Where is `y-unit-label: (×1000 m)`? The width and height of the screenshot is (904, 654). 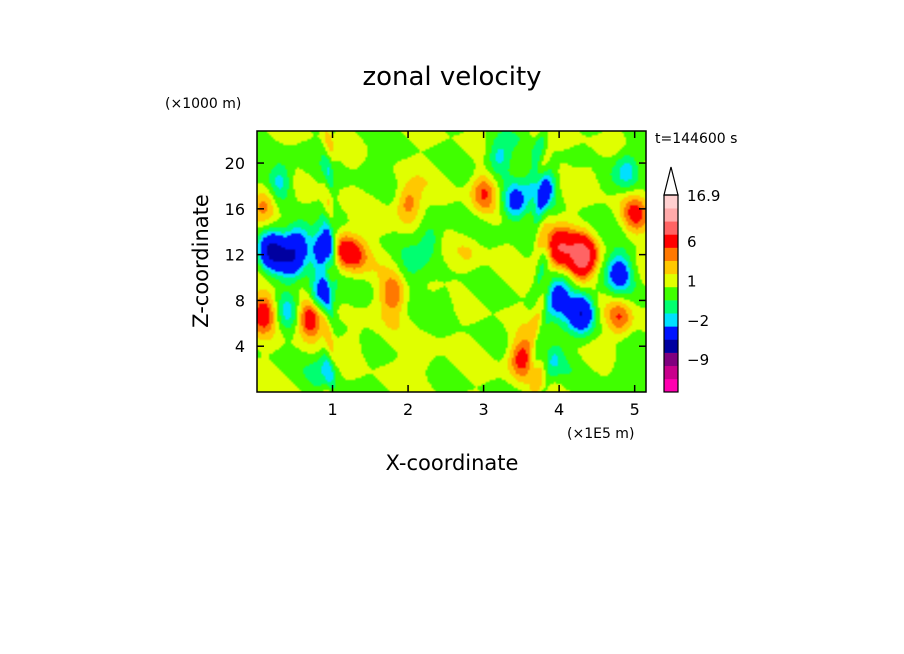
y-unit-label: (×1000 m) is located at coordinates (203, 104).